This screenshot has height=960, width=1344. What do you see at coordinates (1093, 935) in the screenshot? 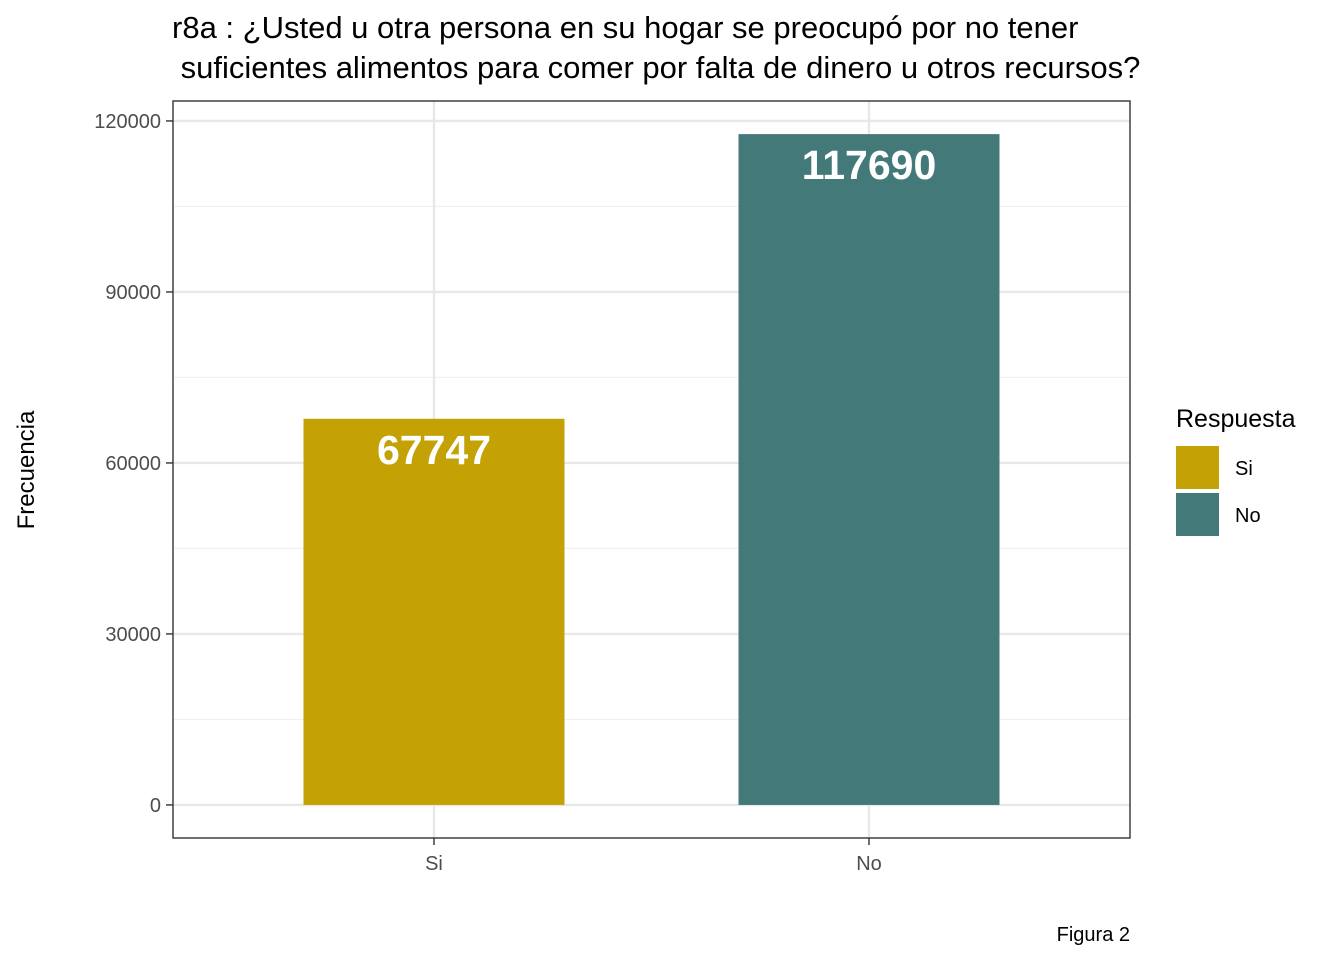
I see `figure-caption: Figura 2` at bounding box center [1093, 935].